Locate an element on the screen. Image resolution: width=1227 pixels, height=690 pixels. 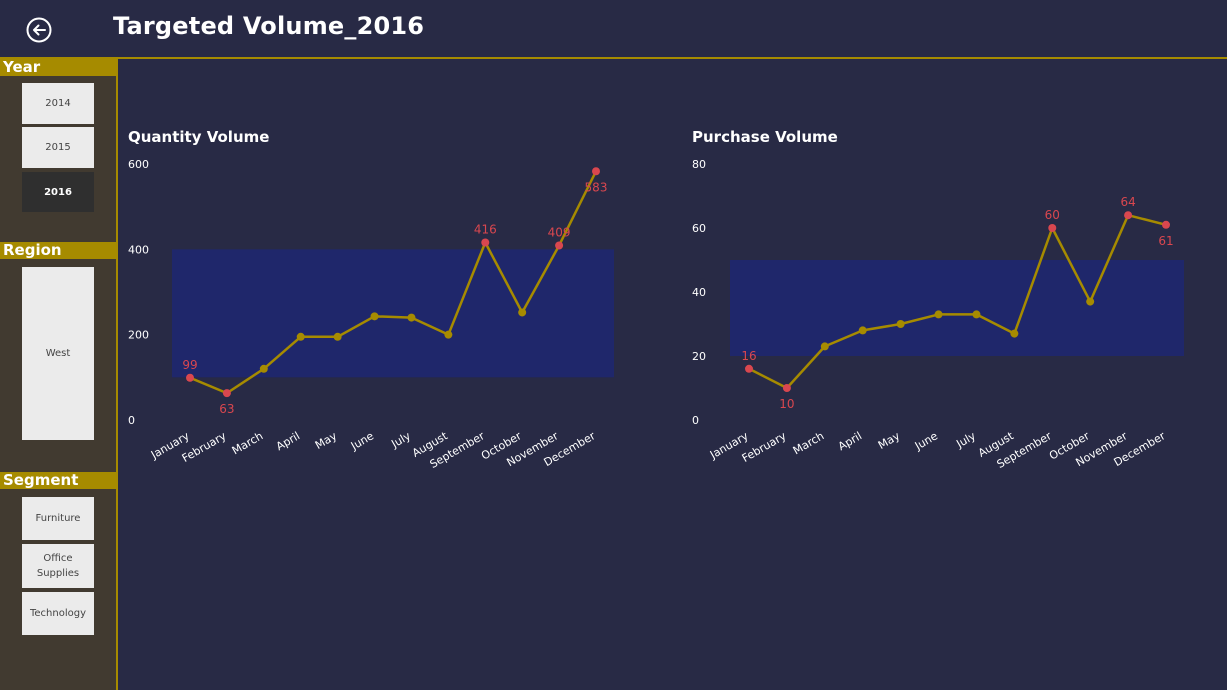
data-label: 64 is located at coordinates (1127, 202).